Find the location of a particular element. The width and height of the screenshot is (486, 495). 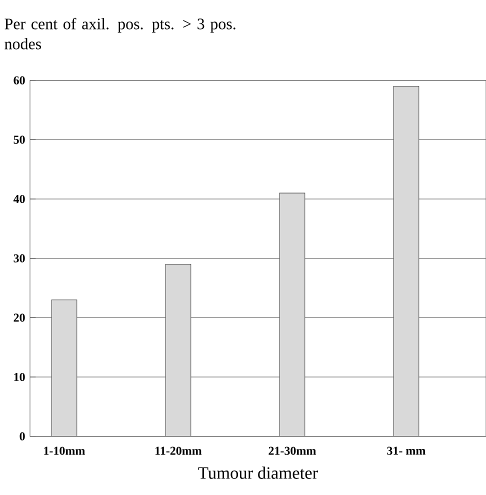

x-tick-label: 31- mm is located at coordinates (406, 450).